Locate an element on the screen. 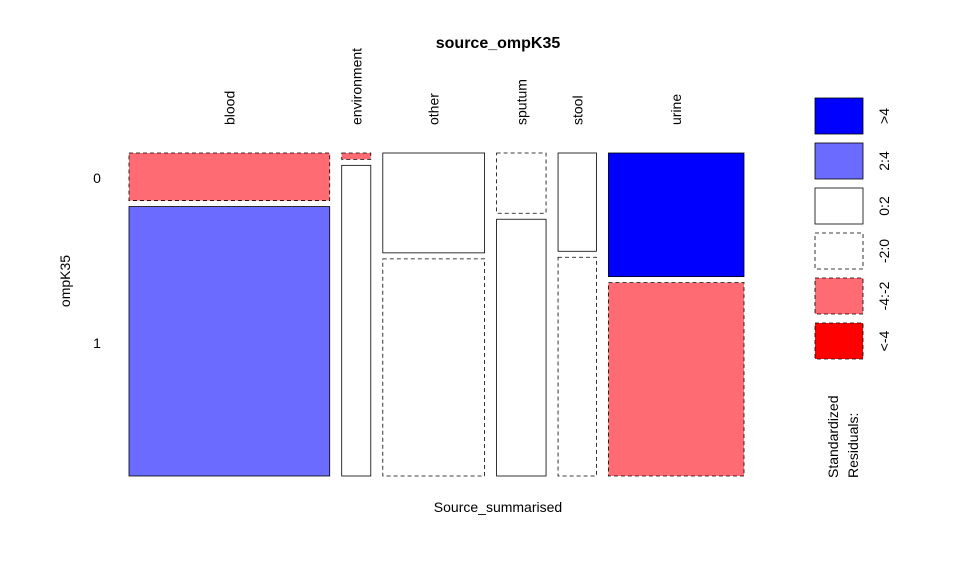 The height and width of the screenshot is (576, 960). legend-label-3: -2:0 is located at coordinates (884, 251).